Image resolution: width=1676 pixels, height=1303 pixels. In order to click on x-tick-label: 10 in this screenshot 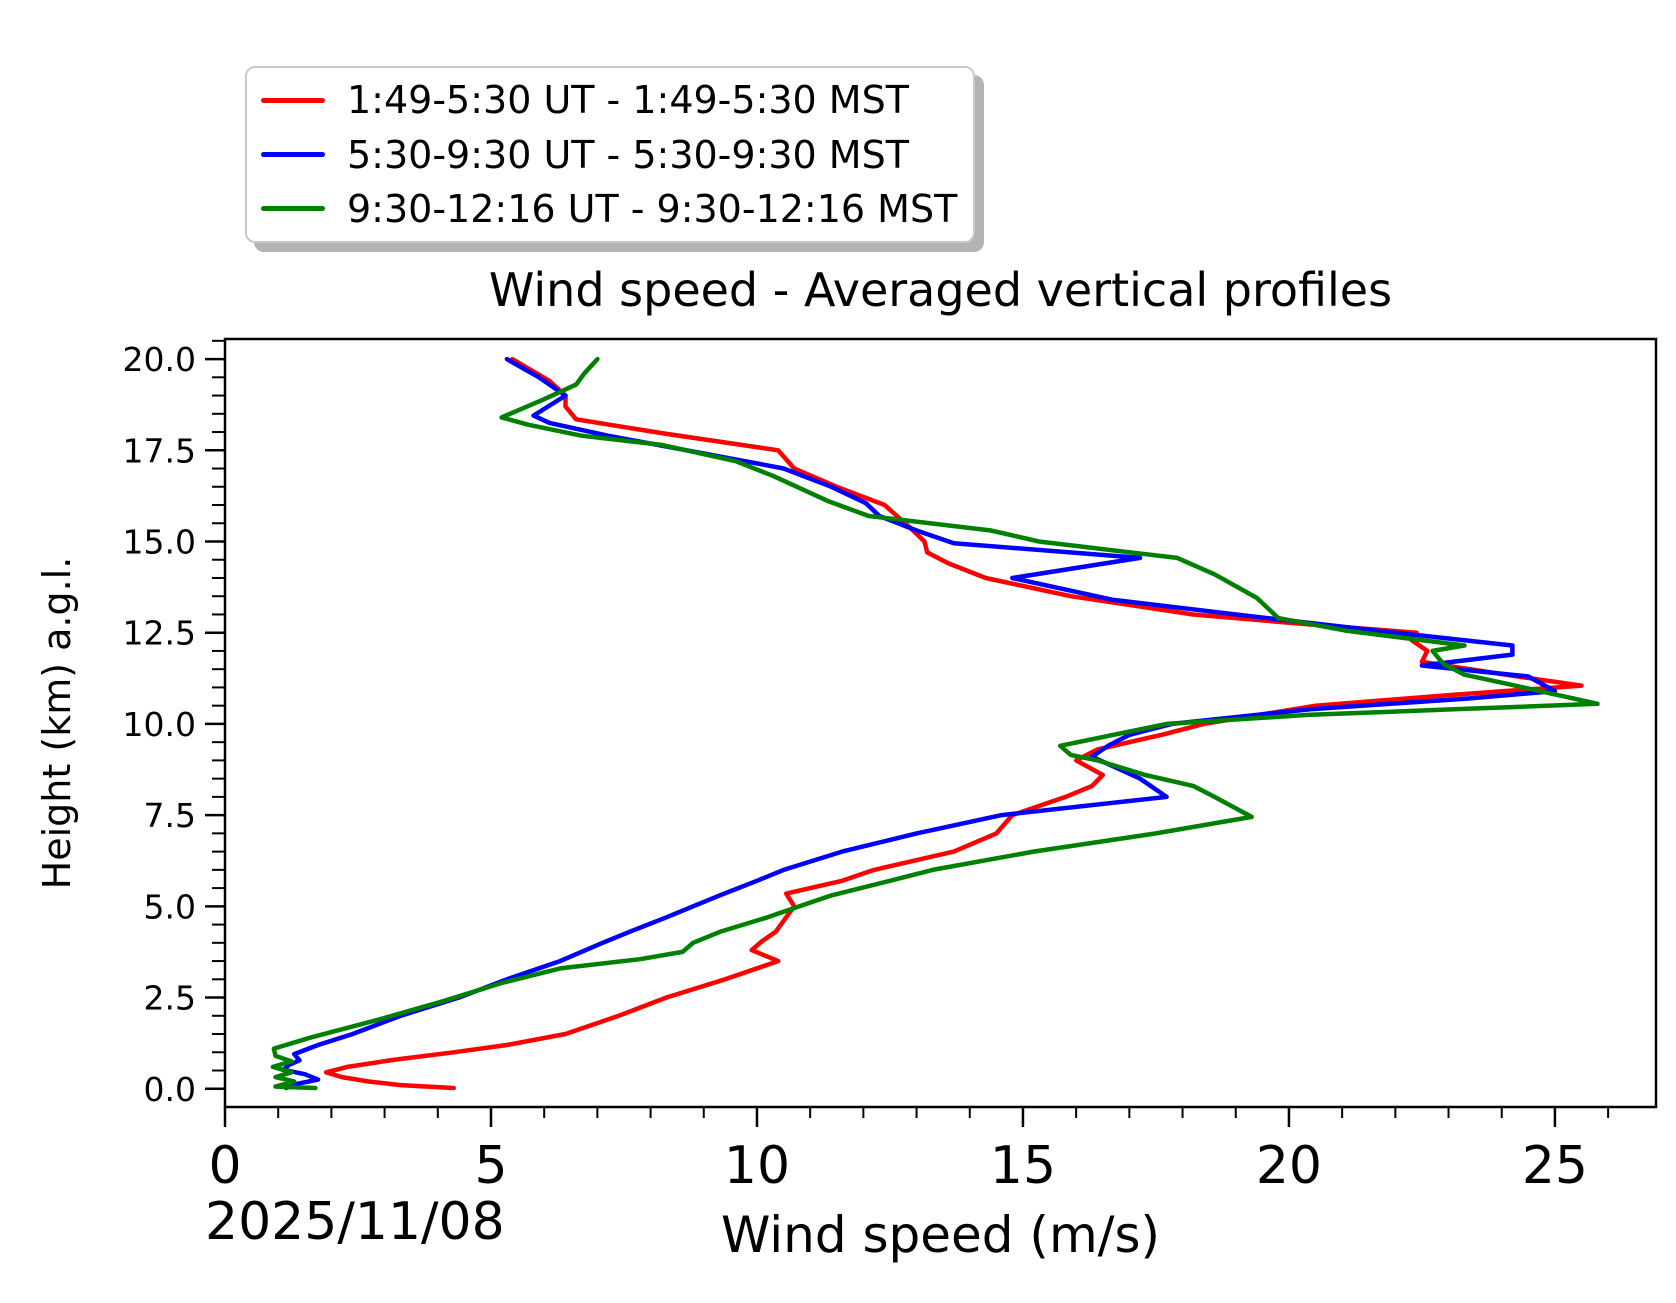, I will do `click(757, 1166)`.